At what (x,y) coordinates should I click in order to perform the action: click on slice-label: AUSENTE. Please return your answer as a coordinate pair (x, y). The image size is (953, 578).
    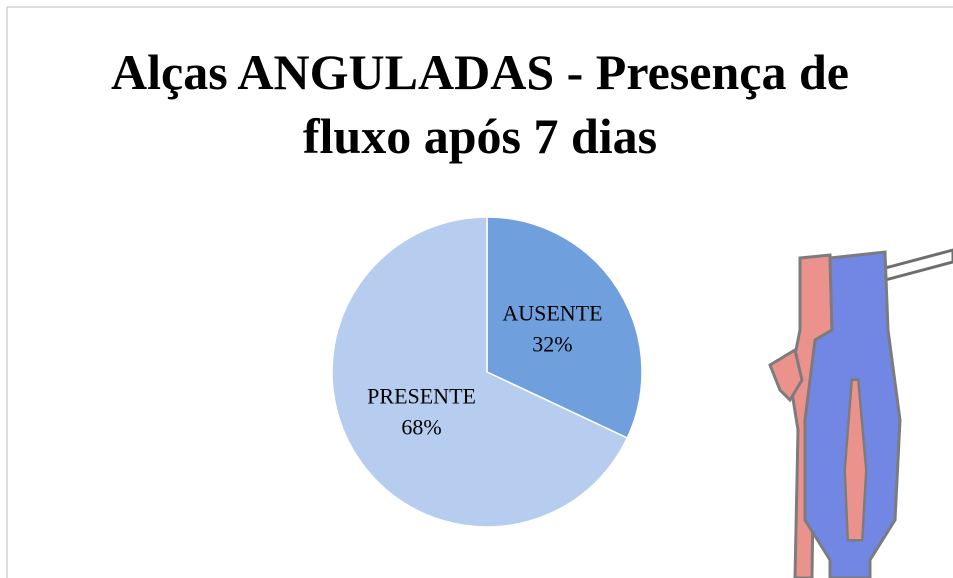
    Looking at the image, I should click on (552, 313).